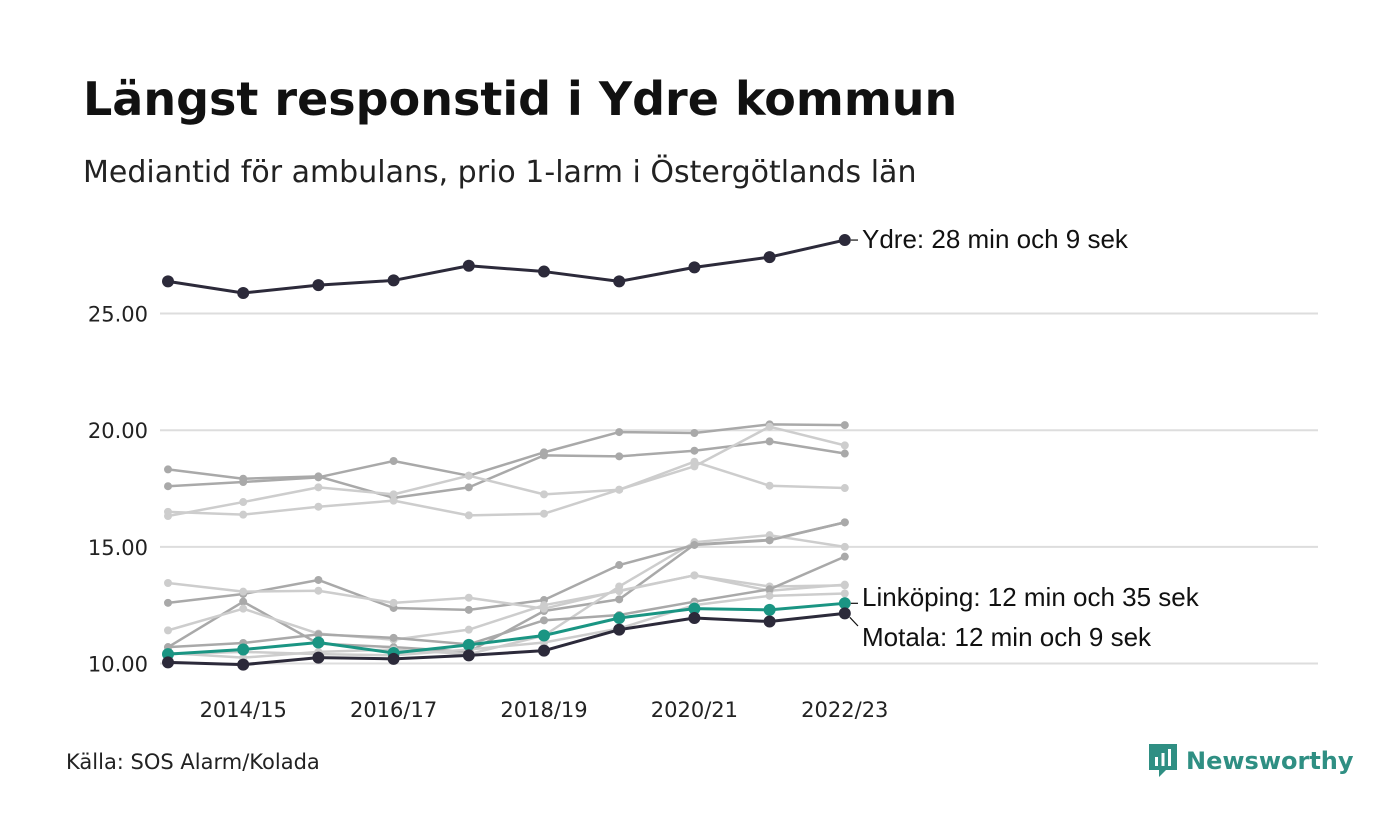 This screenshot has width=1400, height=840. I want to click on annotation-motala: Motala: 12 min och 9 sek, so click(1007, 637).